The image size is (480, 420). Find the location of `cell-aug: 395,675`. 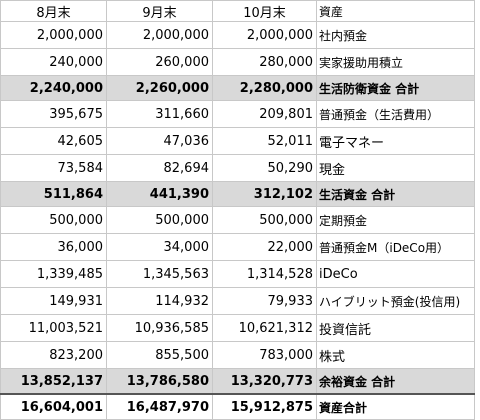

cell-aug: 395,675 is located at coordinates (53, 114).